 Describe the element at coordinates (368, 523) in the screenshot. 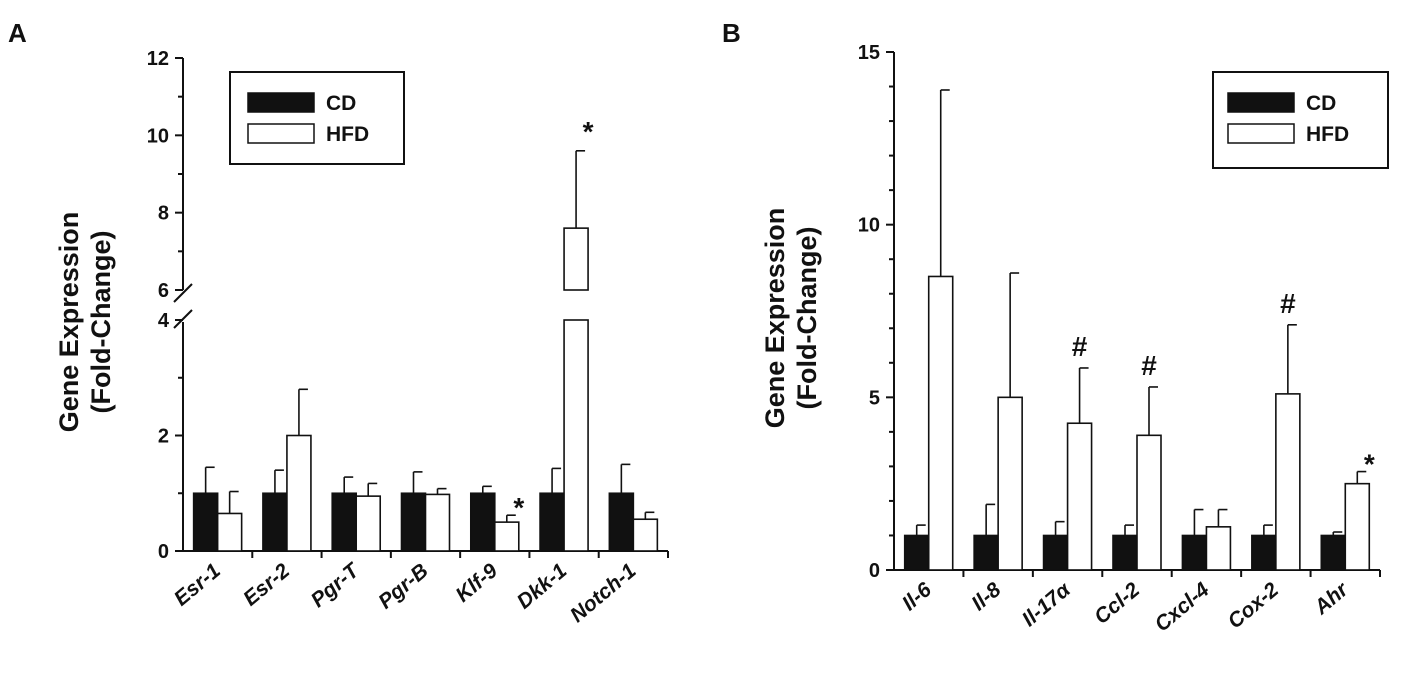

I see `panel-a-bar-hfd-pgr-t` at that location.